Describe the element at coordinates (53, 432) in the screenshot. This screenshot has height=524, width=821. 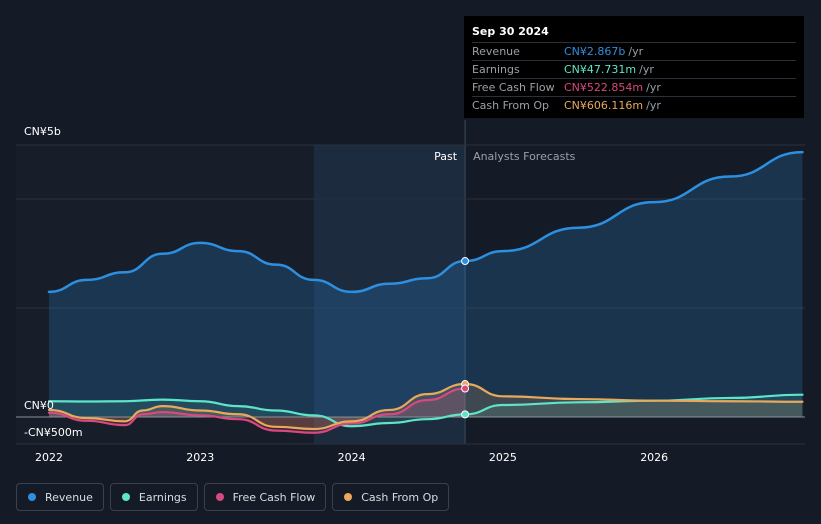
I see `y-tick-label: -CN¥500m` at that location.